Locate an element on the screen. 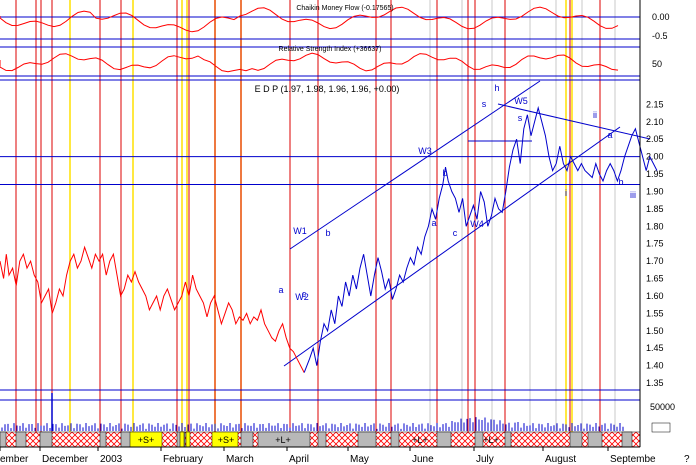  wave-label-4: W2 is located at coordinates (302, 297).